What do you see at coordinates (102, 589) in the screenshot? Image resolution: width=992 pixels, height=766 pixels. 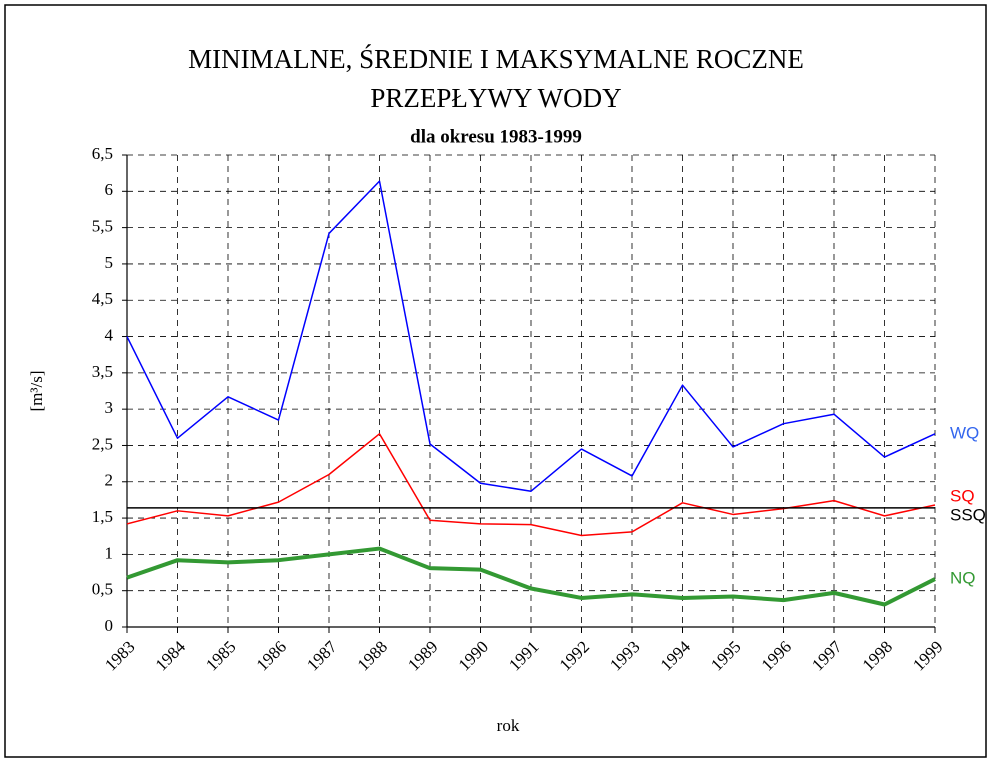 I see `y-tick-label: 0,5` at bounding box center [102, 589].